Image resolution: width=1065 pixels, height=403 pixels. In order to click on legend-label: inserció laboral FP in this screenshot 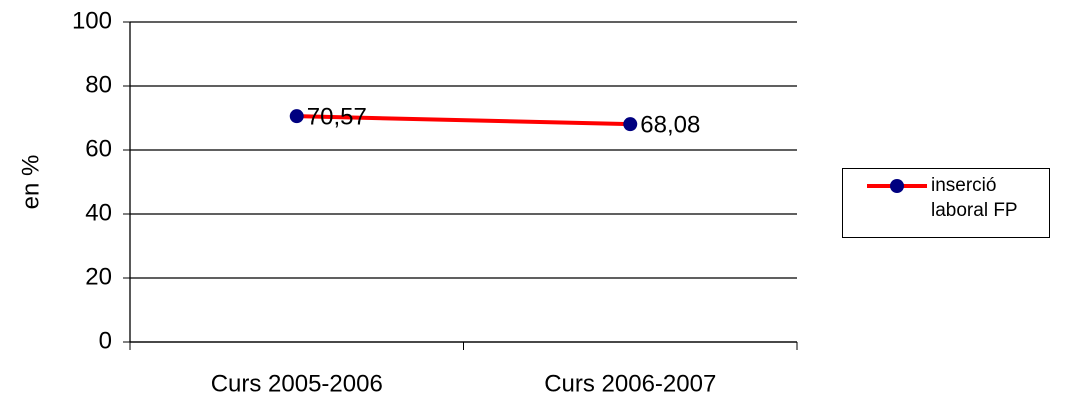, I will do `click(974, 198)`.